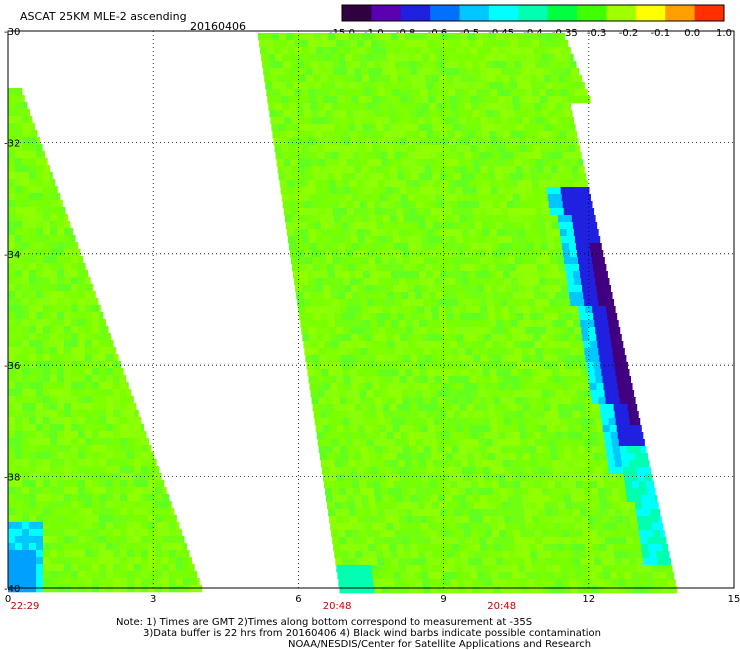 This screenshot has width=740, height=650. Describe the element at coordinates (503, 13) in the screenshot. I see `colorbar-segment` at that location.